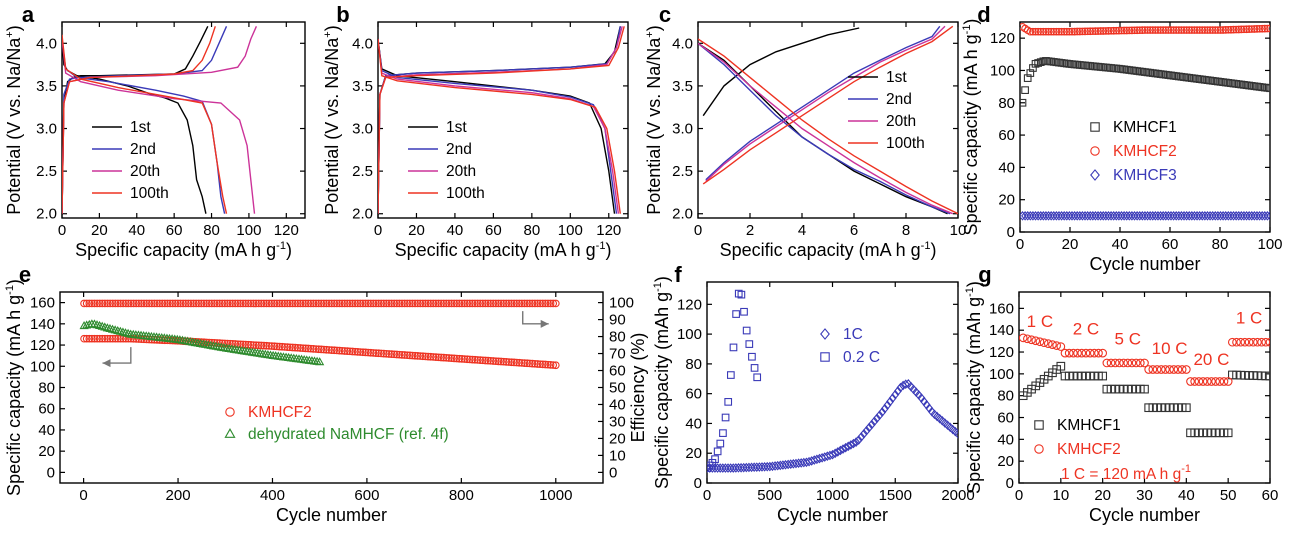 The width and height of the screenshot is (1300, 543). What do you see at coordinates (828, 126) in the screenshot?
I see `series-line-100th-discharge` at bounding box center [828, 126].